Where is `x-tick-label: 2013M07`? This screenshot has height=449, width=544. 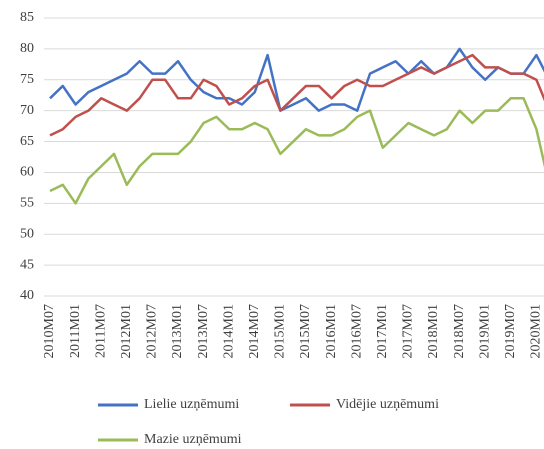
x-tick-label: 2013M07 is located at coordinates (203, 331).